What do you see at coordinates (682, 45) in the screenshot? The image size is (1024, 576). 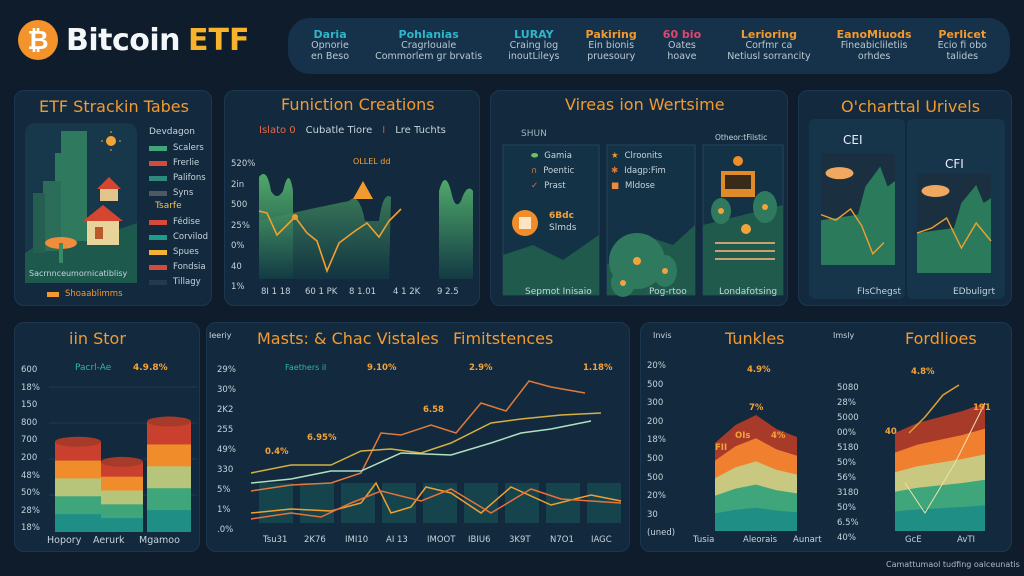 I see `nav-item-4: 60 bio Oates hoave` at bounding box center [682, 45].